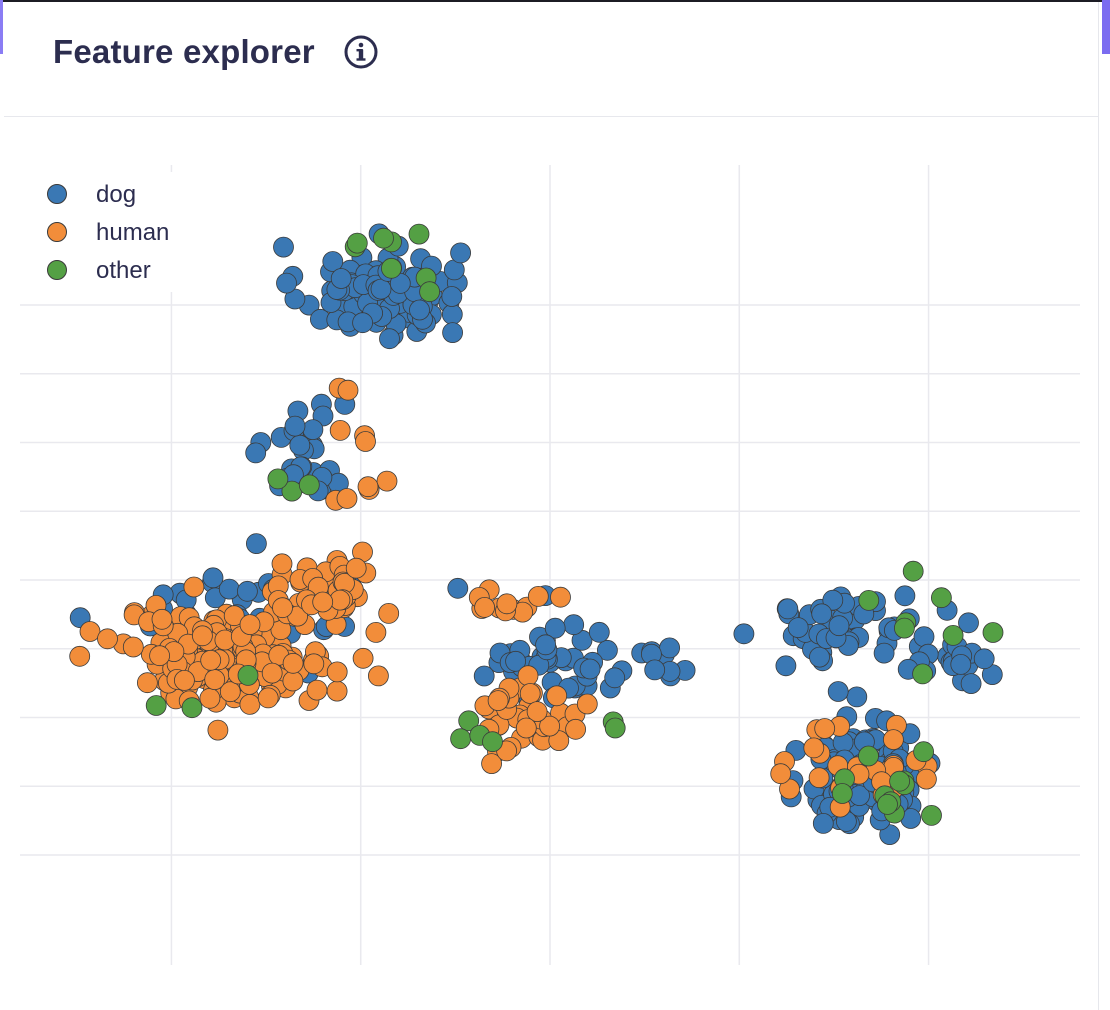  What do you see at coordinates (1, 27) in the screenshot?
I see `left-accent-bar` at bounding box center [1, 27].